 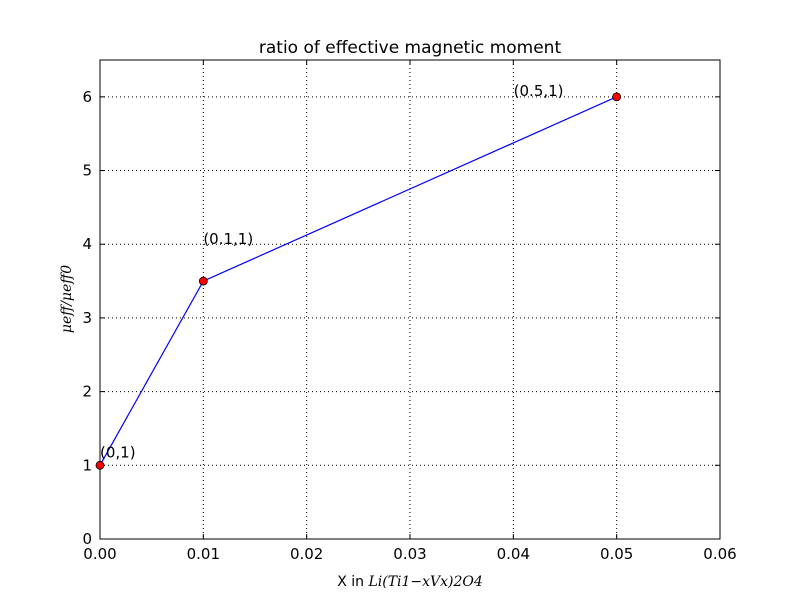 I want to click on x-axis-label-formula: Li(Ti1−xVx)2O4, so click(x=424, y=582).